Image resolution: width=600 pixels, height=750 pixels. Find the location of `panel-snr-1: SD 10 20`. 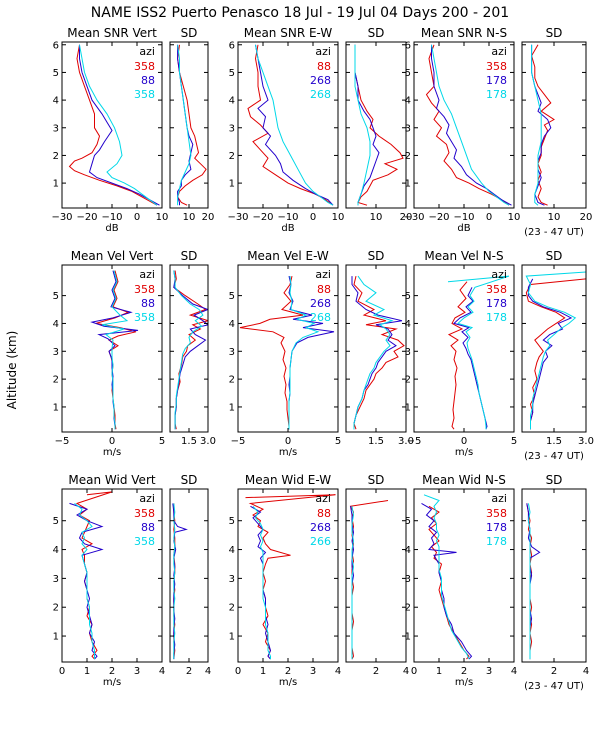

panel-snr-1: SD 10 20 is located at coordinates (192, 124).